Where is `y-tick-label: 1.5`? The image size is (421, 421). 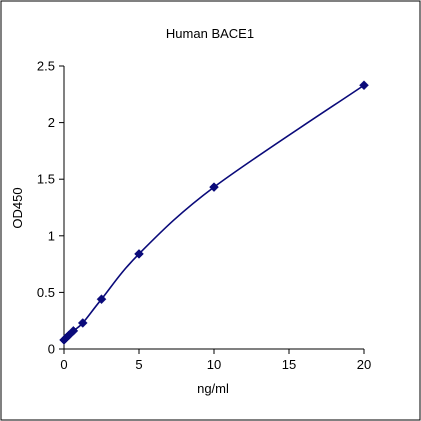
y-tick-label: 1.5 is located at coordinates (46, 179).